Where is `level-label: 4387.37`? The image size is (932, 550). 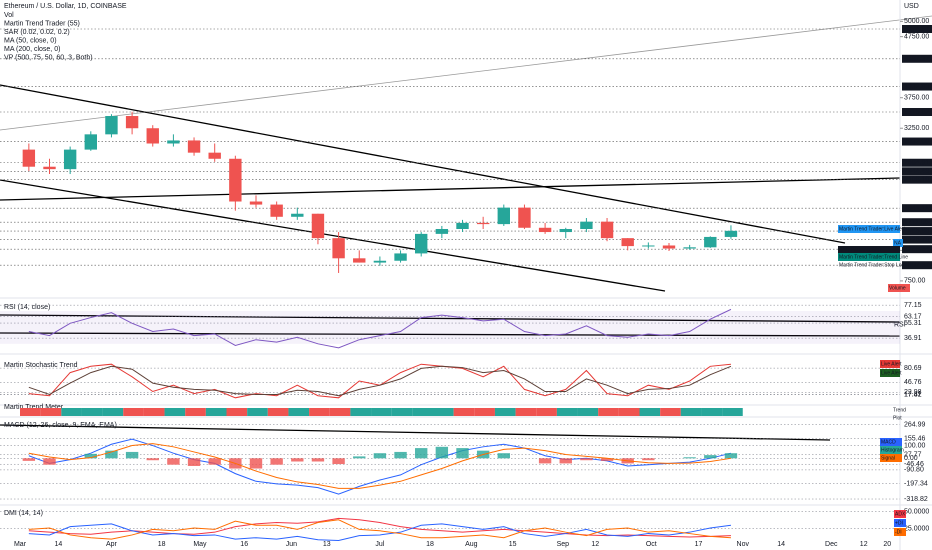 level-label: 4387.37 is located at coordinates (916, 59).